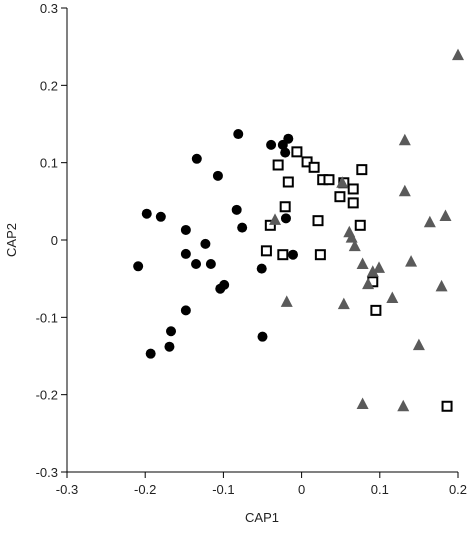 Image resolution: width=474 pixels, height=543 pixels. Describe the element at coordinates (11, 240) in the screenshot. I see `y-axis-label: CAP2` at that location.